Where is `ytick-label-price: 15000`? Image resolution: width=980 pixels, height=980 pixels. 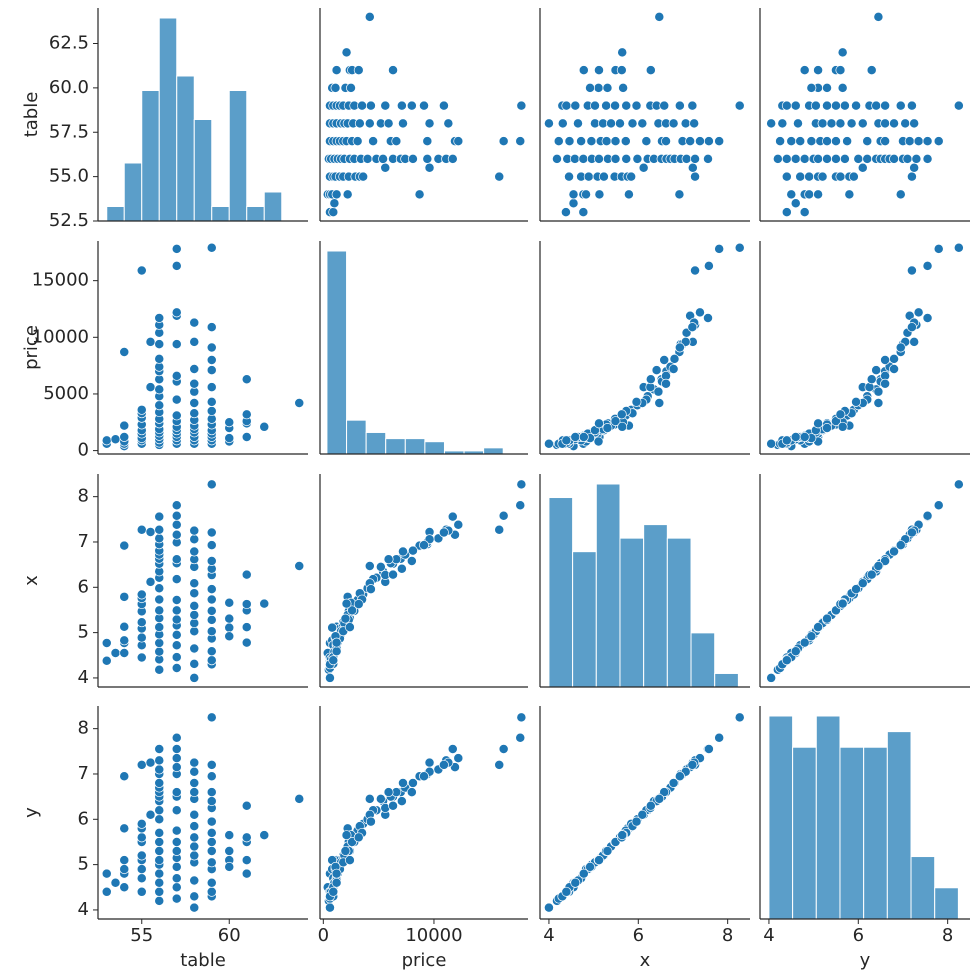 ytick-label-price: 15000 is located at coordinates (60, 280).